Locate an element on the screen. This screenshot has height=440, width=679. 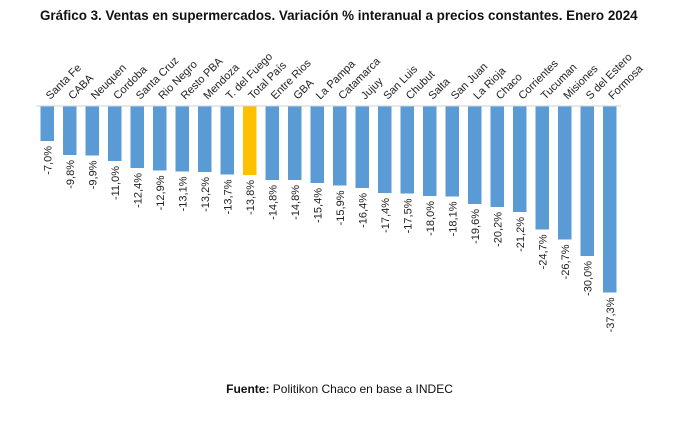
bar-tucuman is located at coordinates (542, 168).